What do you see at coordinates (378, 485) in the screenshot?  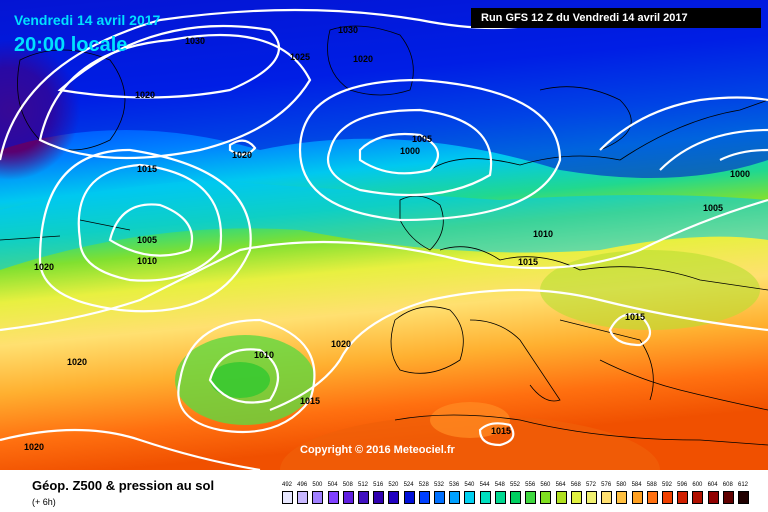 I see `scale-tick-label: 516` at bounding box center [378, 485].